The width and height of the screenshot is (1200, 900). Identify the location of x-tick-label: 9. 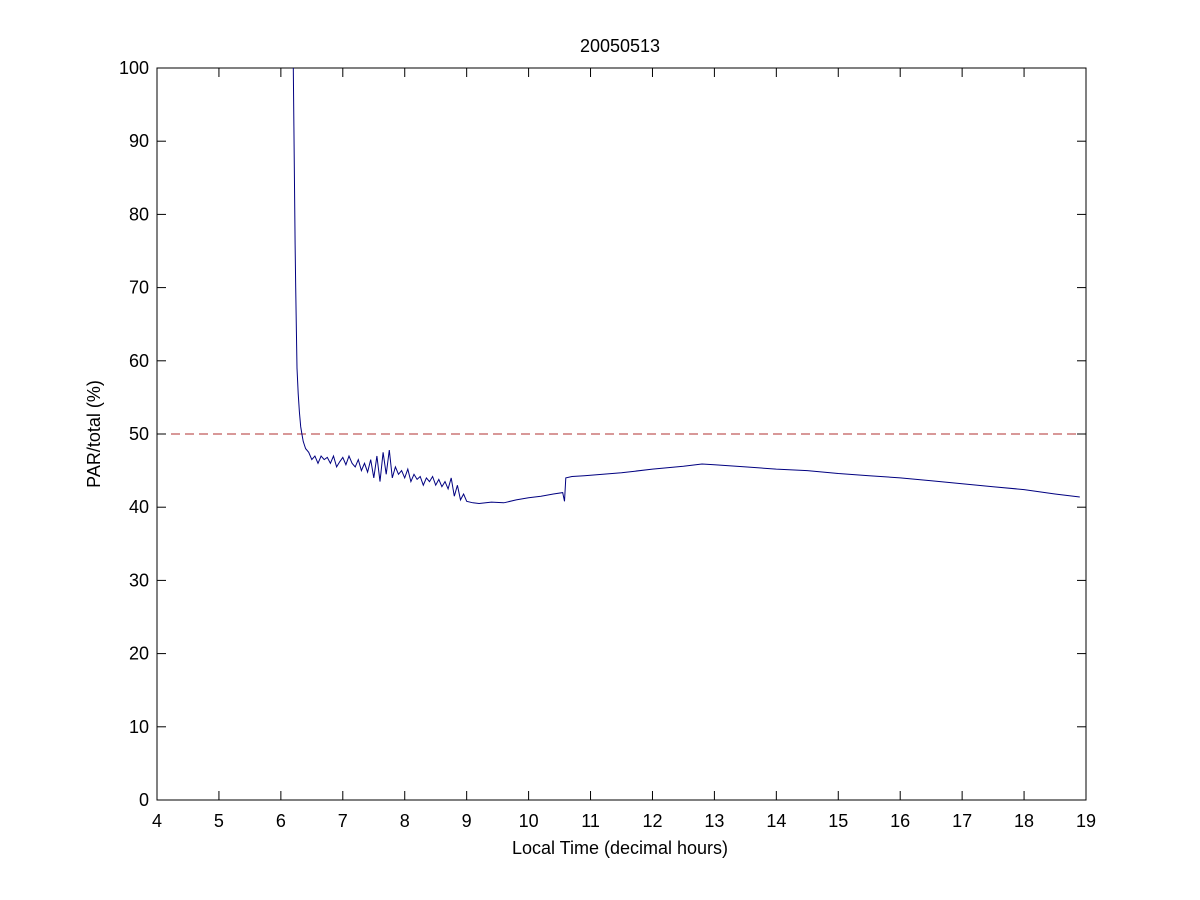
(467, 821).